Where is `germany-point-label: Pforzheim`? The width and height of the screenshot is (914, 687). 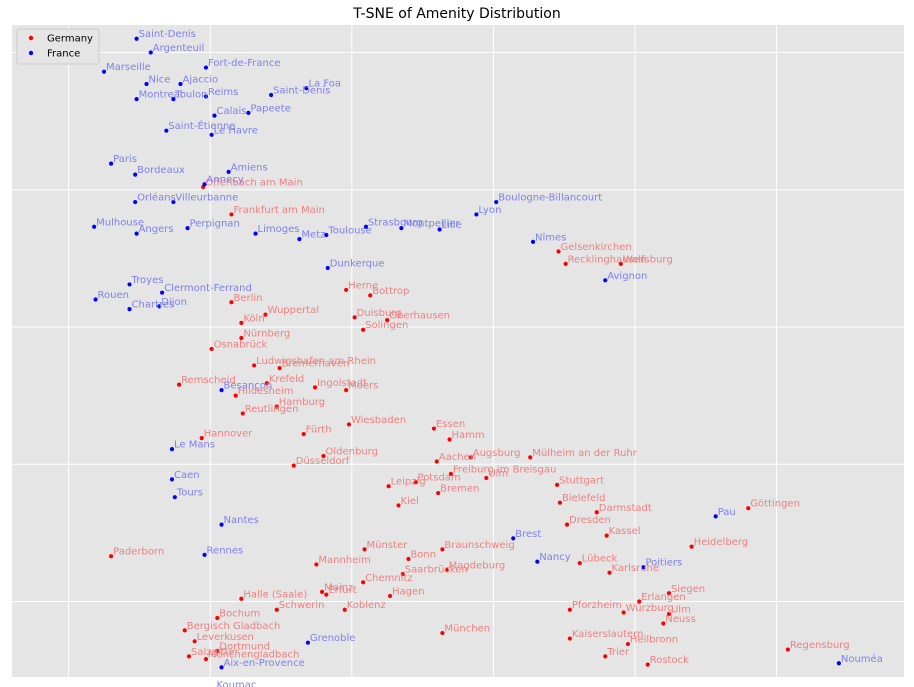 germany-point-label: Pforzheim is located at coordinates (597, 605).